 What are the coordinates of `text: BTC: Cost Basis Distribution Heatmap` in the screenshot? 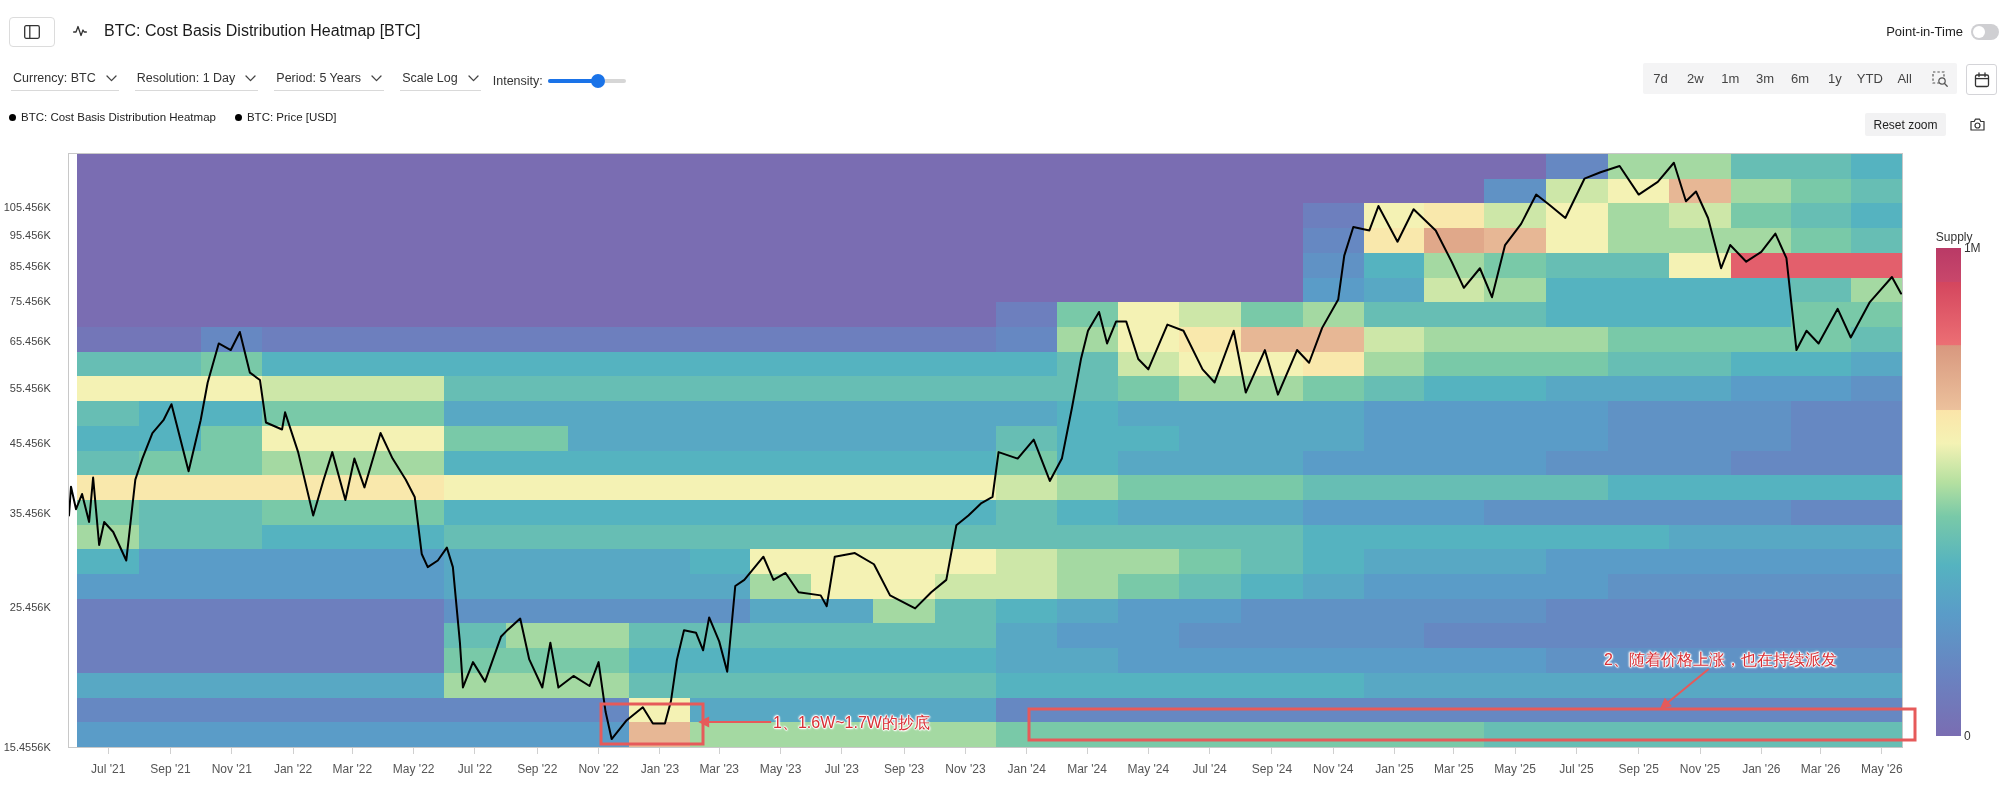 It's located at (118, 117).